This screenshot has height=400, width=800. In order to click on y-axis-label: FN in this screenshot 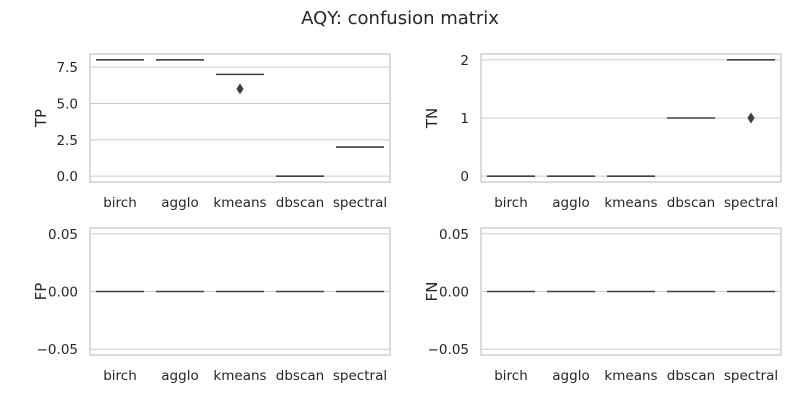, I will do `click(432, 292)`.